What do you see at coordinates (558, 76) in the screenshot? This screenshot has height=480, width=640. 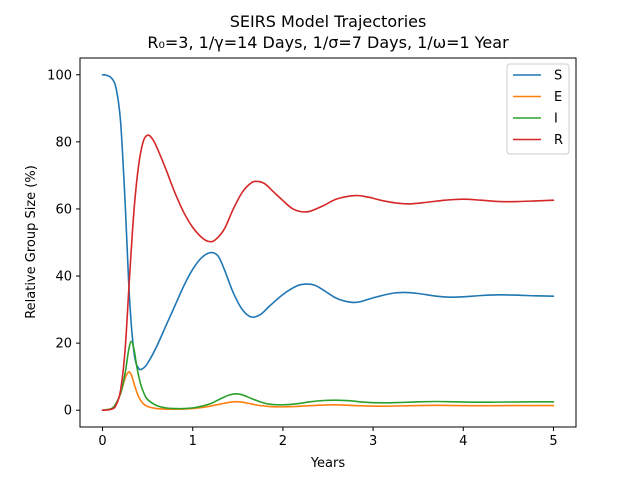 I see `legend-label-s: S` at bounding box center [558, 76].